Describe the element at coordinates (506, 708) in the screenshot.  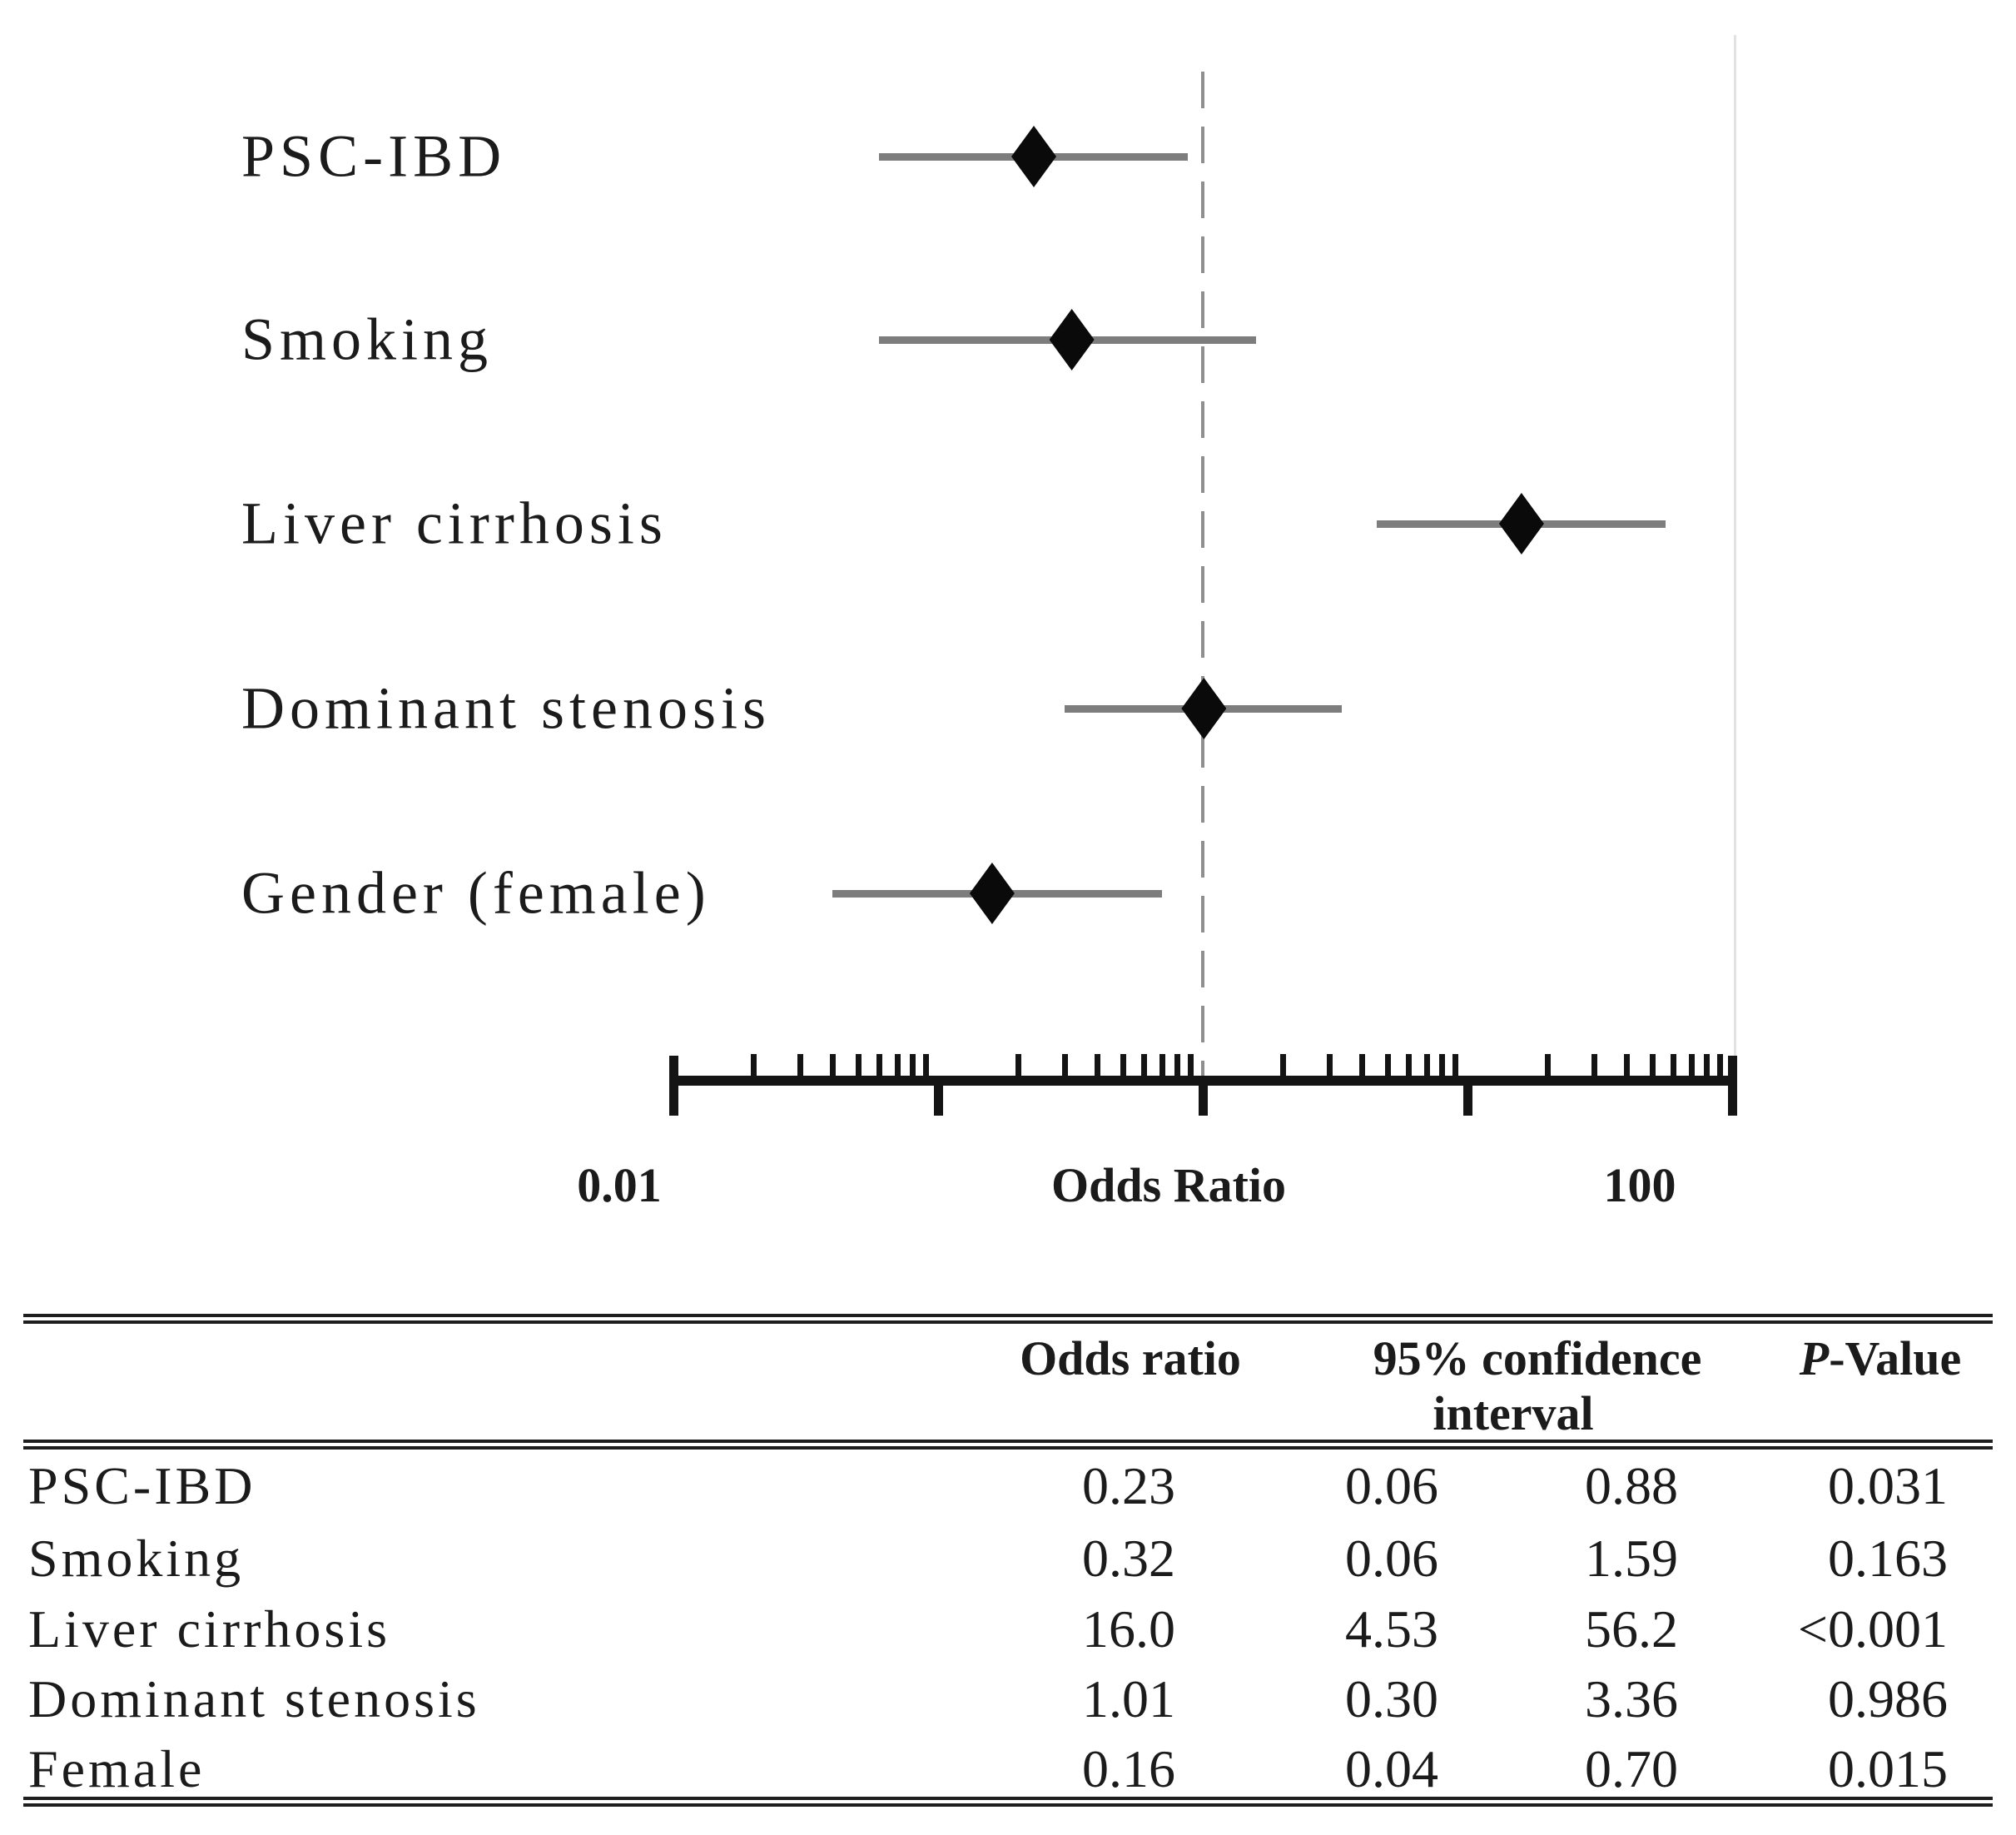
I see `row-label-dominant-stenosis: Dominant stenosis` at that location.